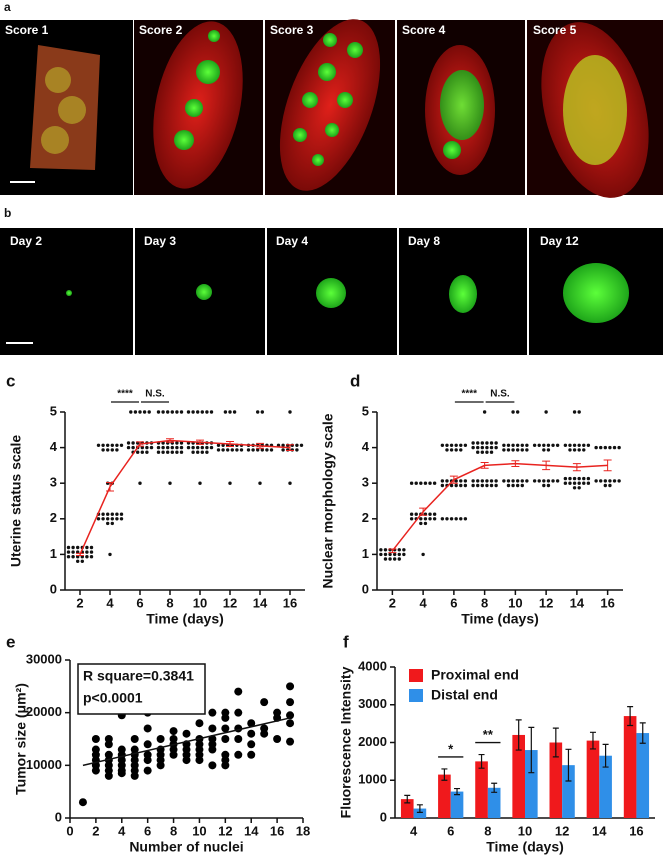  What do you see at coordinates (292, 241) in the screenshot?
I see `image-label: Day 4` at bounding box center [292, 241].